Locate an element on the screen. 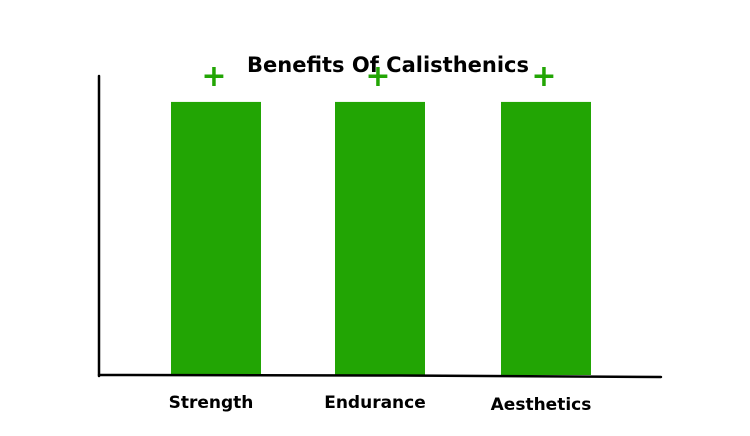  tick-label-aesthetics: Aesthetics is located at coordinates (541, 405).